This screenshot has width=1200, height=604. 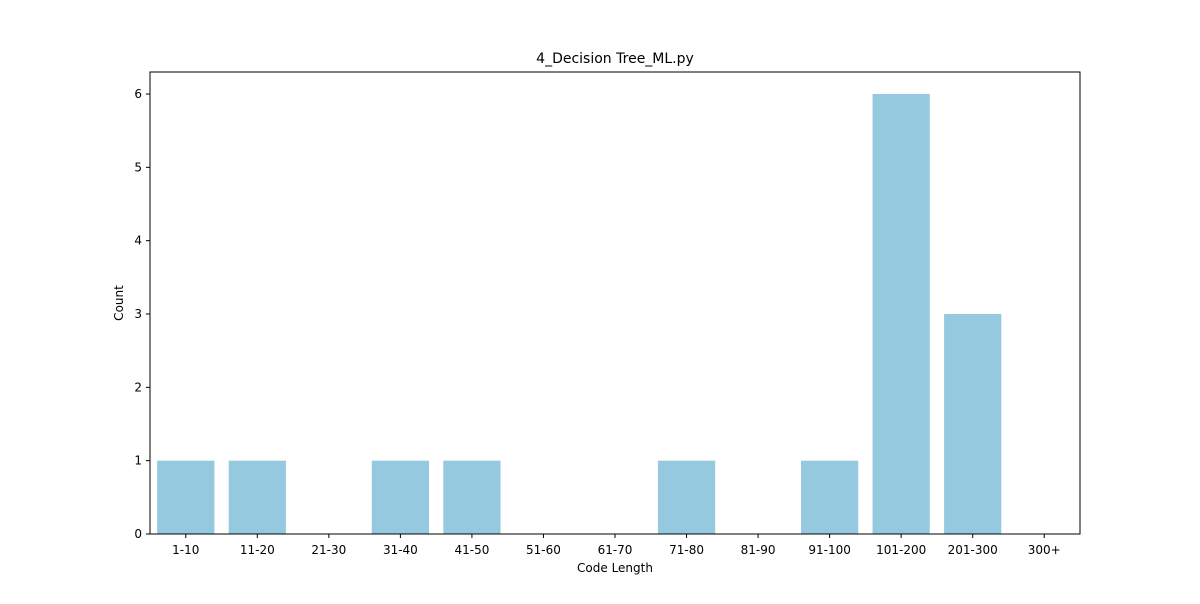 I want to click on y-tick-label: 6, so click(x=138, y=94).